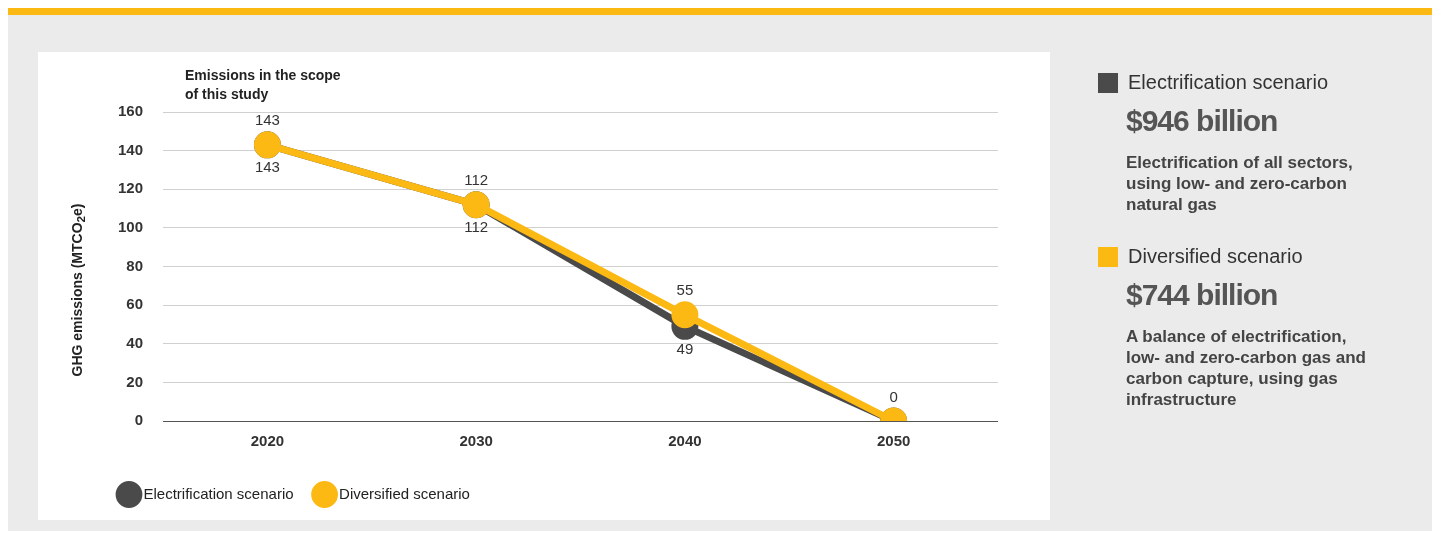 The width and height of the screenshot is (1440, 539). I want to click on x-tick-label: 2040, so click(685, 441).